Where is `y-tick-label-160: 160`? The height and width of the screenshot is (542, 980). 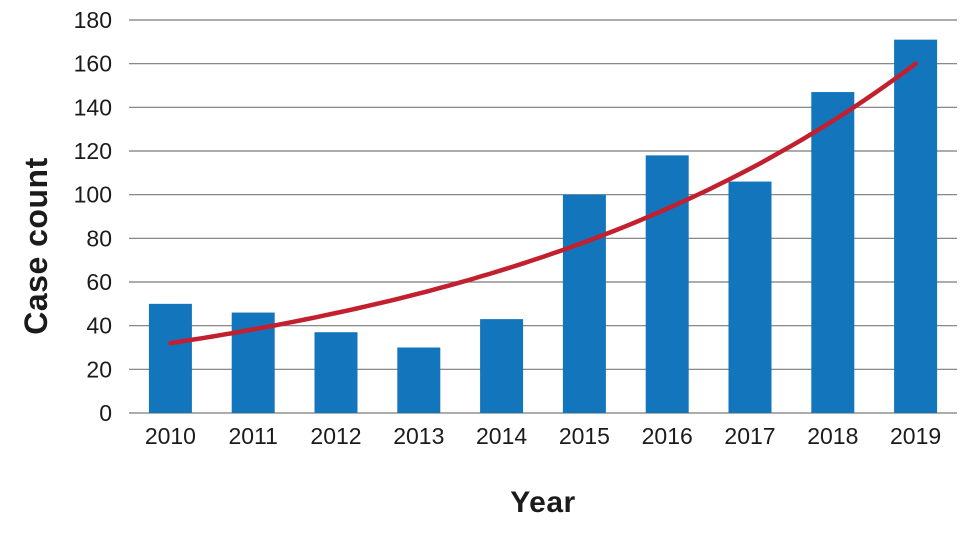
y-tick-label-160: 160 is located at coordinates (93, 64).